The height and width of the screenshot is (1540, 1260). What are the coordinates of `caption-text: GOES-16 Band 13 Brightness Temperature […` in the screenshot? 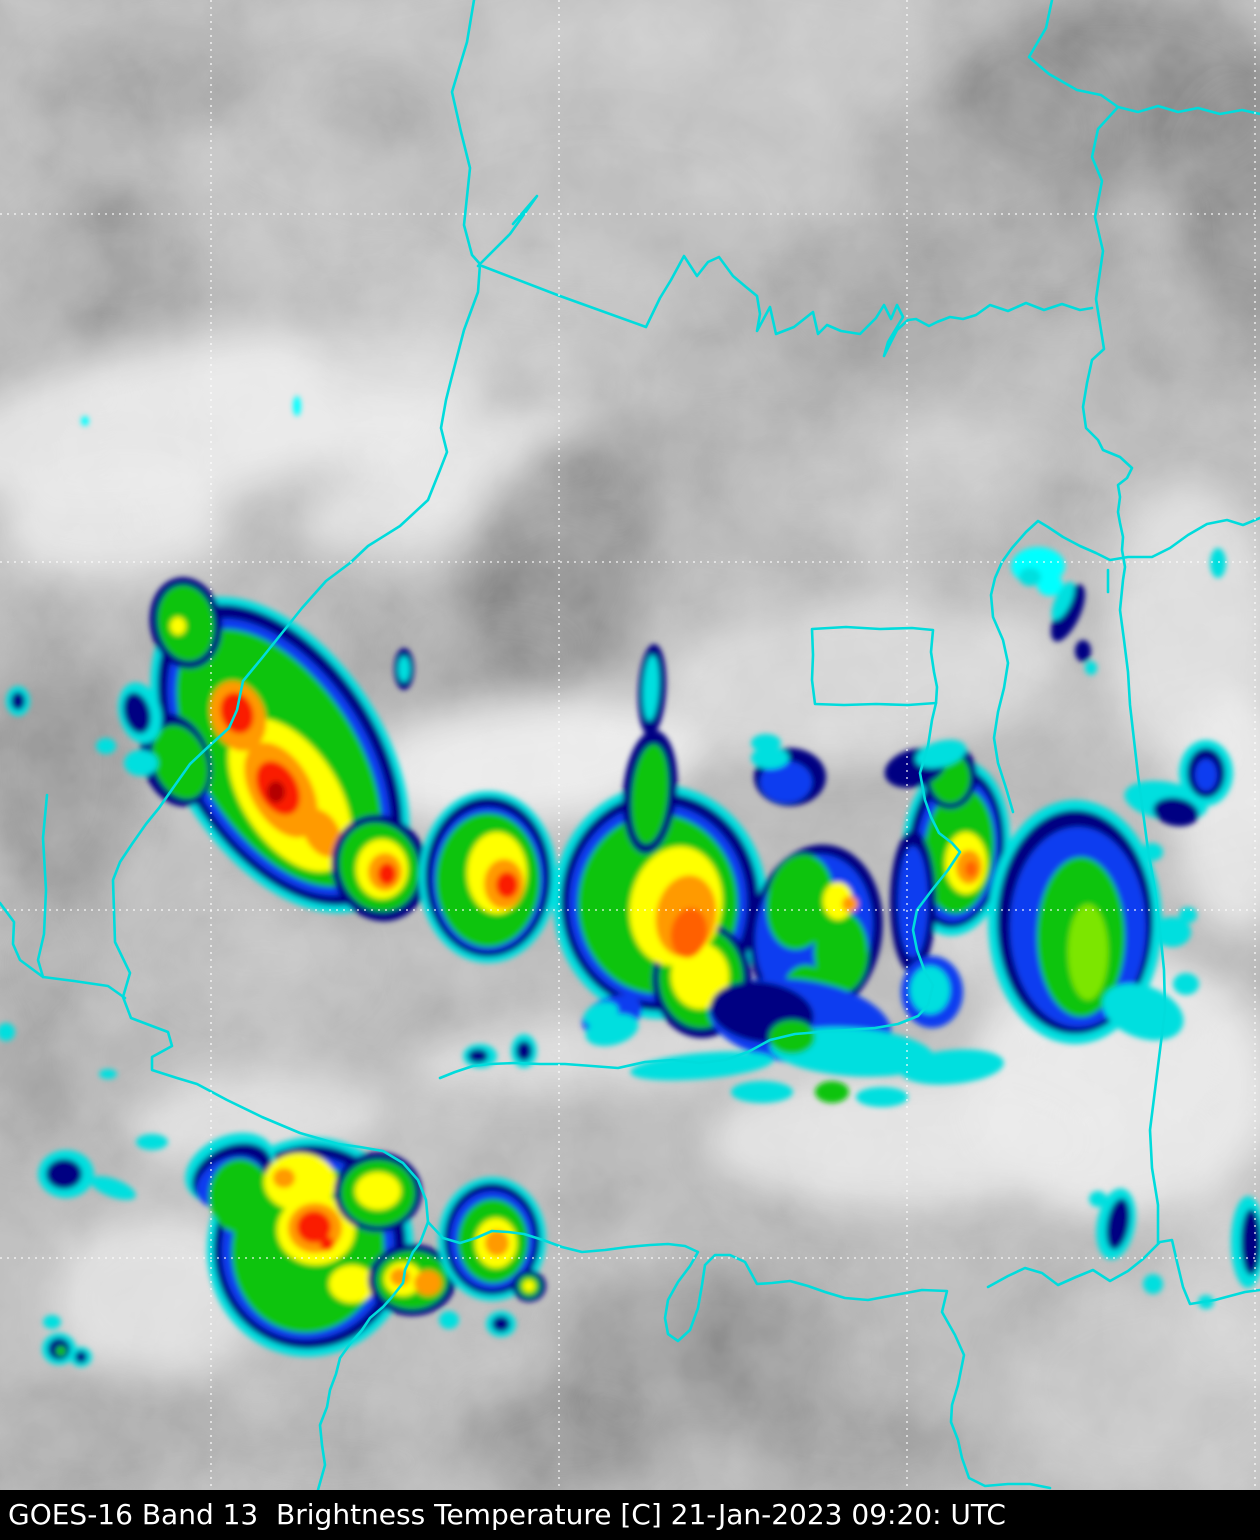 It's located at (507, 1514).